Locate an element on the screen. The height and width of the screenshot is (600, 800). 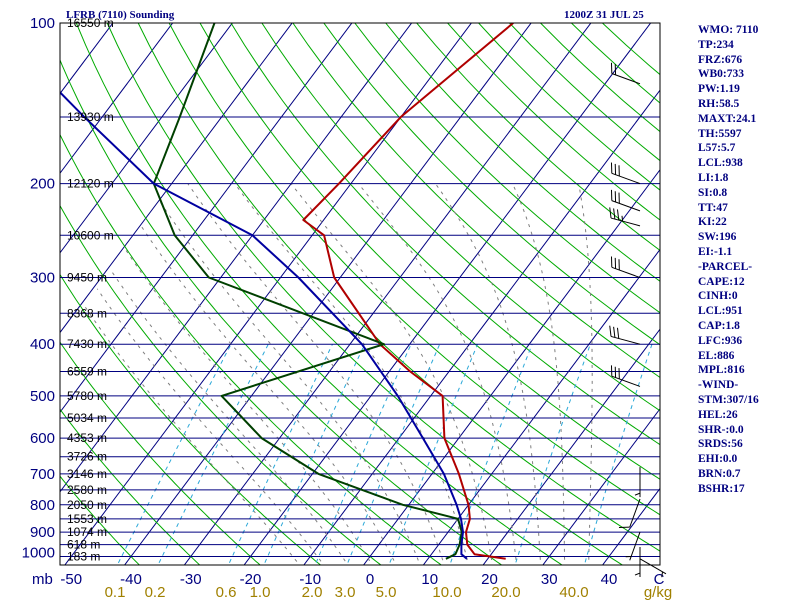
index-row: PW:1.19 is located at coordinates (719, 89).